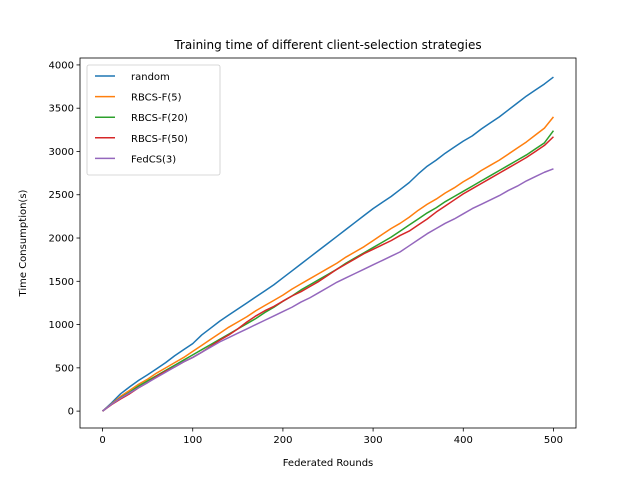 Image resolution: width=640 pixels, height=480 pixels. Describe the element at coordinates (159, 139) in the screenshot. I see `legend-label-rbcs-f-50: RBCS-F(50)` at that location.